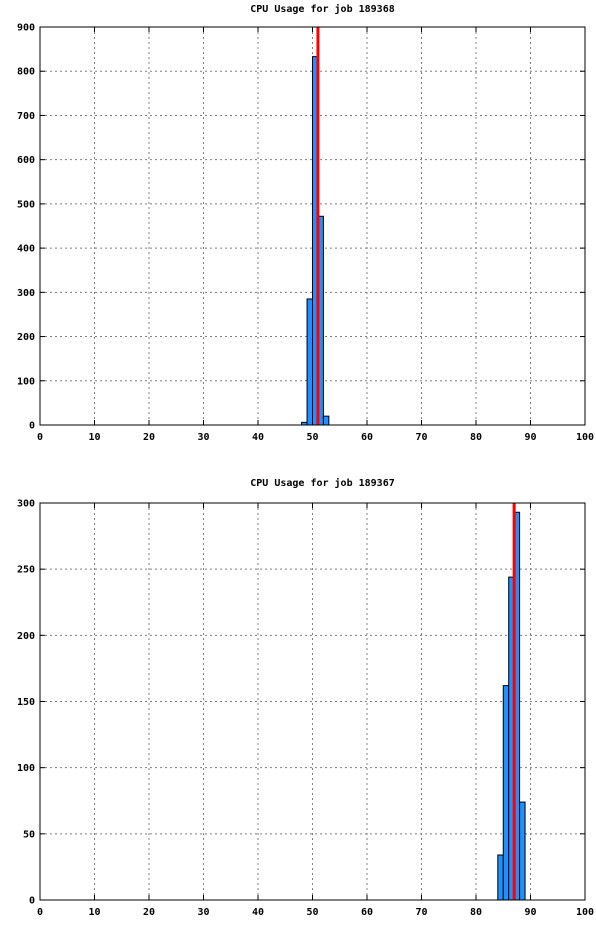  I want to click on y-tick-label: 900, so click(26, 28).